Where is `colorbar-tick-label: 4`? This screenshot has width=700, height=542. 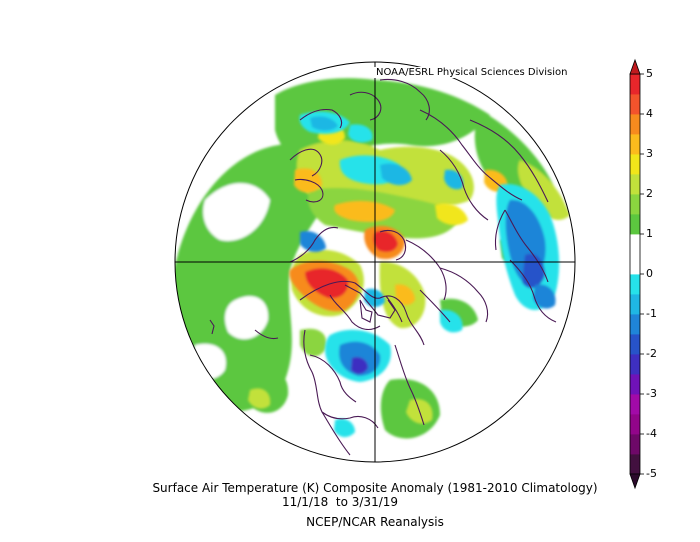
colorbar-tick-label: 4 is located at coordinates (649, 113).